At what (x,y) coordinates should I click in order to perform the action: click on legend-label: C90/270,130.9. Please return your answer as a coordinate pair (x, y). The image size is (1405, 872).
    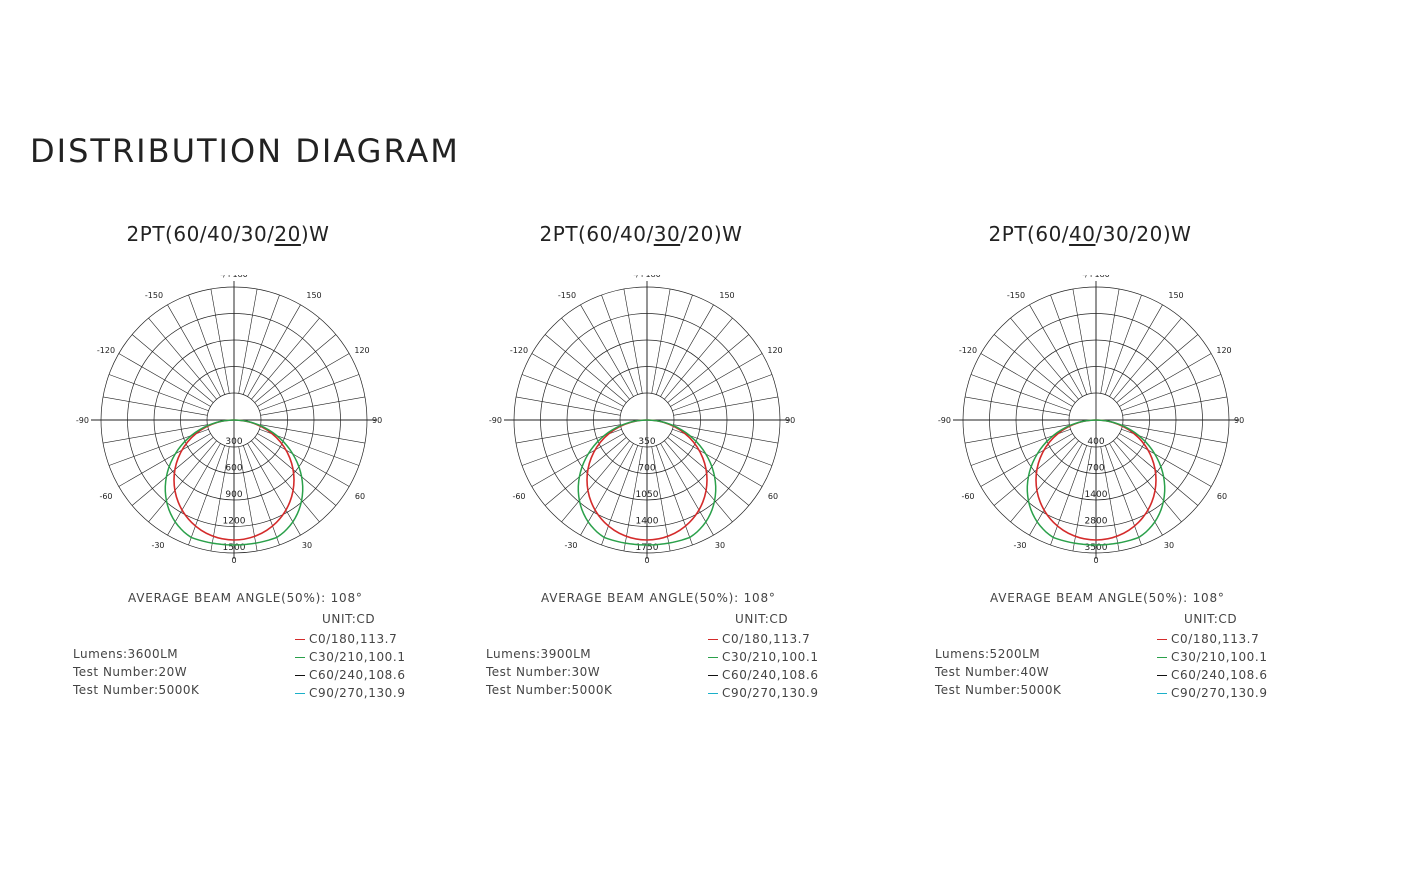
    Looking at the image, I should click on (357, 693).